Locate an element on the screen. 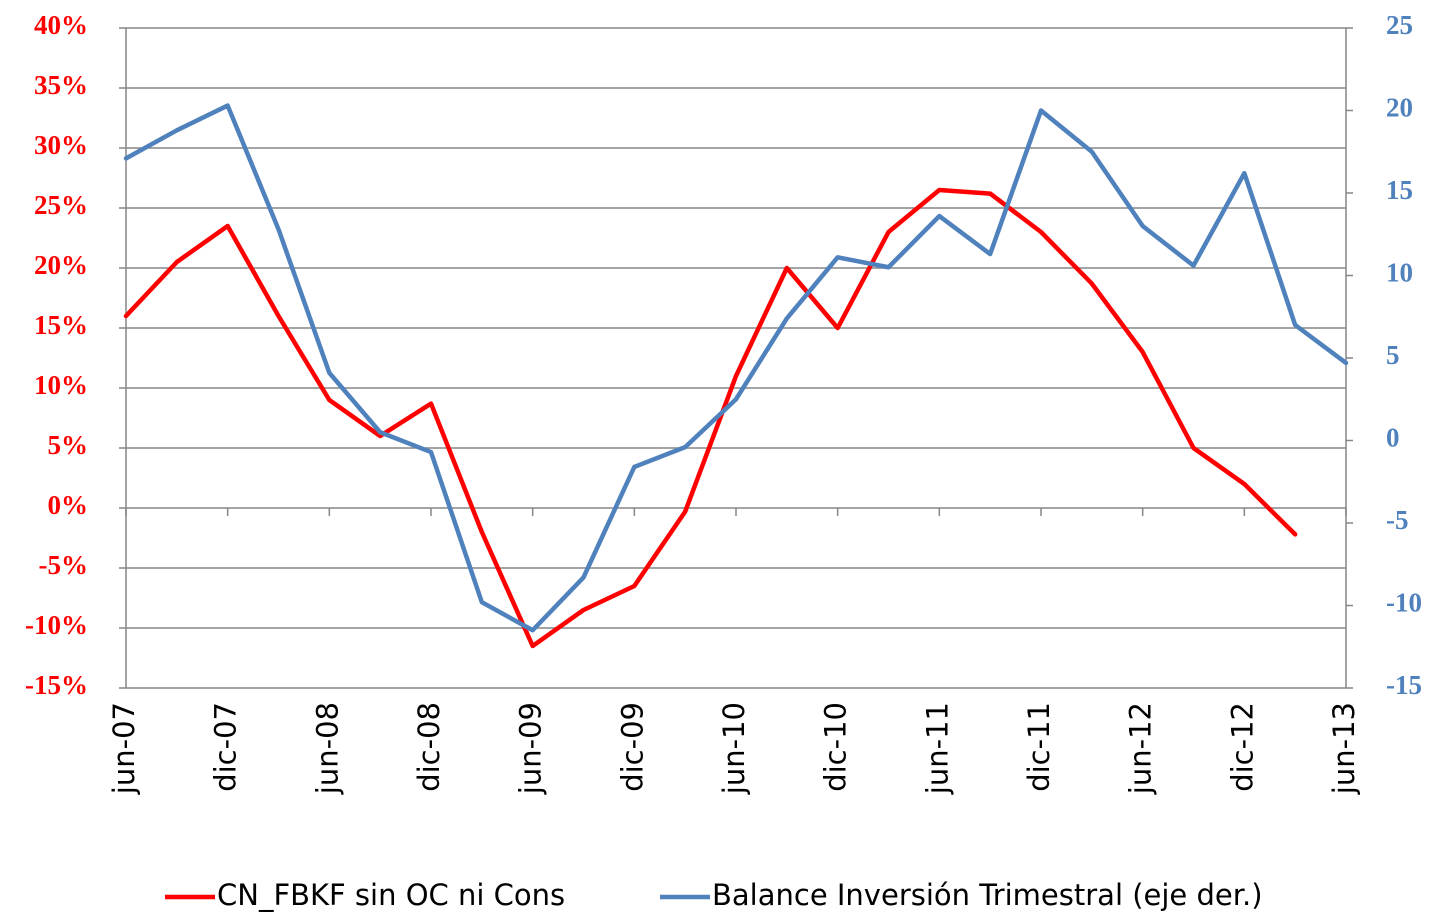 The image size is (1439, 917). legend-label: CN_FBKF sin OC ni Cons is located at coordinates (391, 895).